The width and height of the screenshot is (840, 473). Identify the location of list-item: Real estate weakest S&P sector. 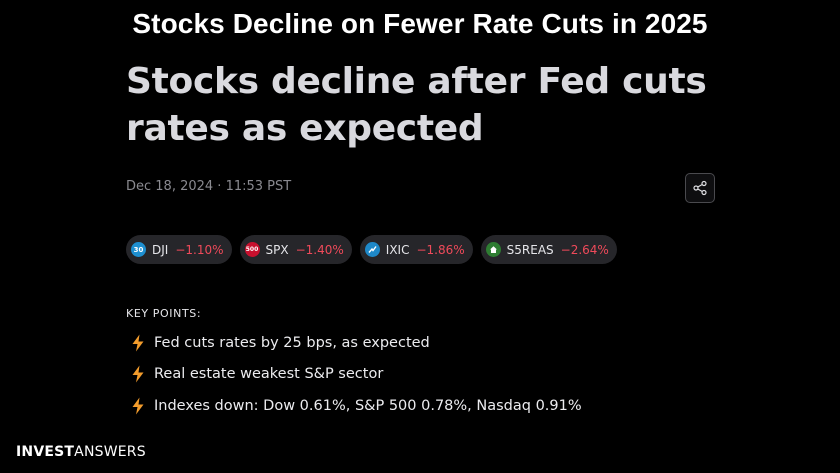
(356, 374).